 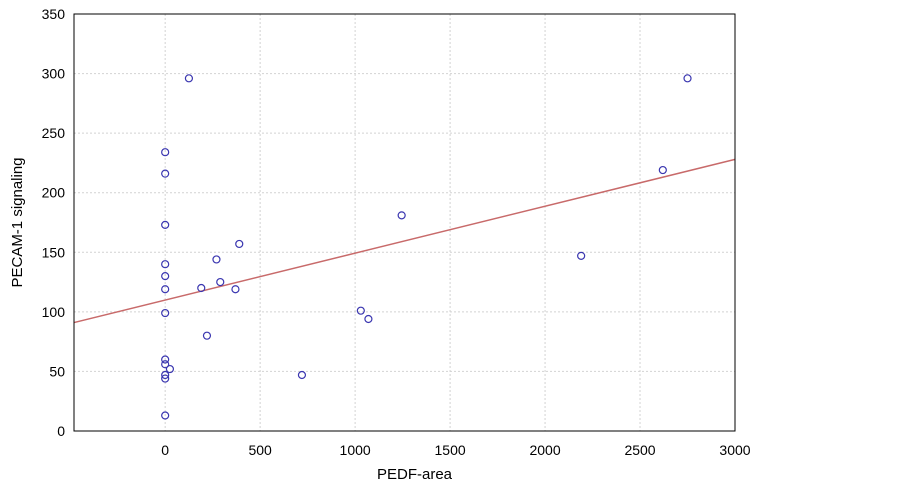 I want to click on x-tick-labels: 0 500 1000 1500 2000 2500 3000, so click(x=456, y=450).